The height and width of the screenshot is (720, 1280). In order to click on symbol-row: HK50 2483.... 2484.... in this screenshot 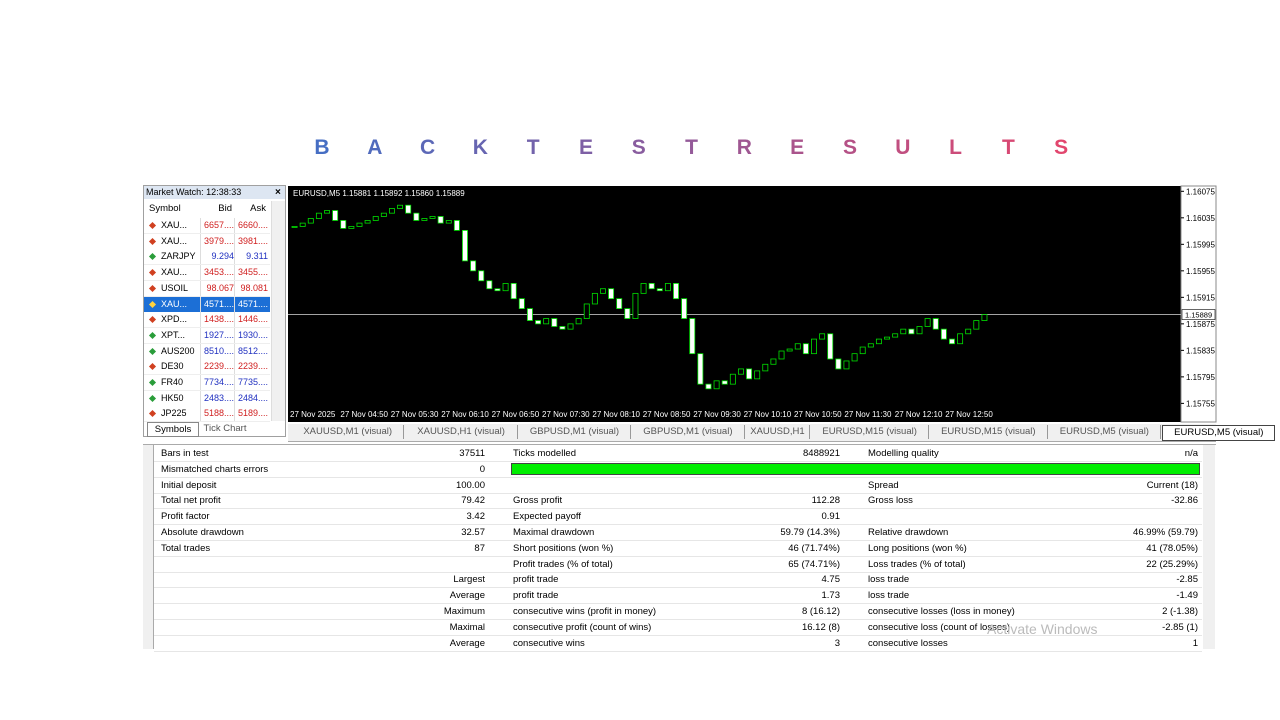, I will do `click(207, 398)`.